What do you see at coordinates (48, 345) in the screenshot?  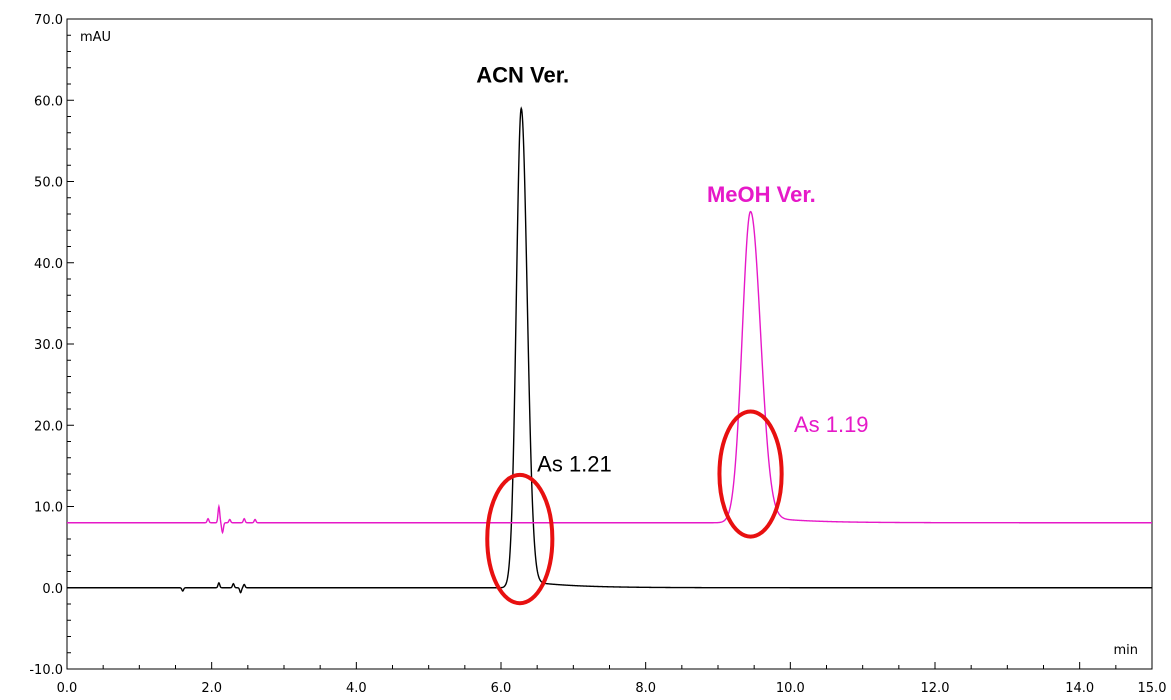 I see `y-tick-label: 30.0` at bounding box center [48, 345].